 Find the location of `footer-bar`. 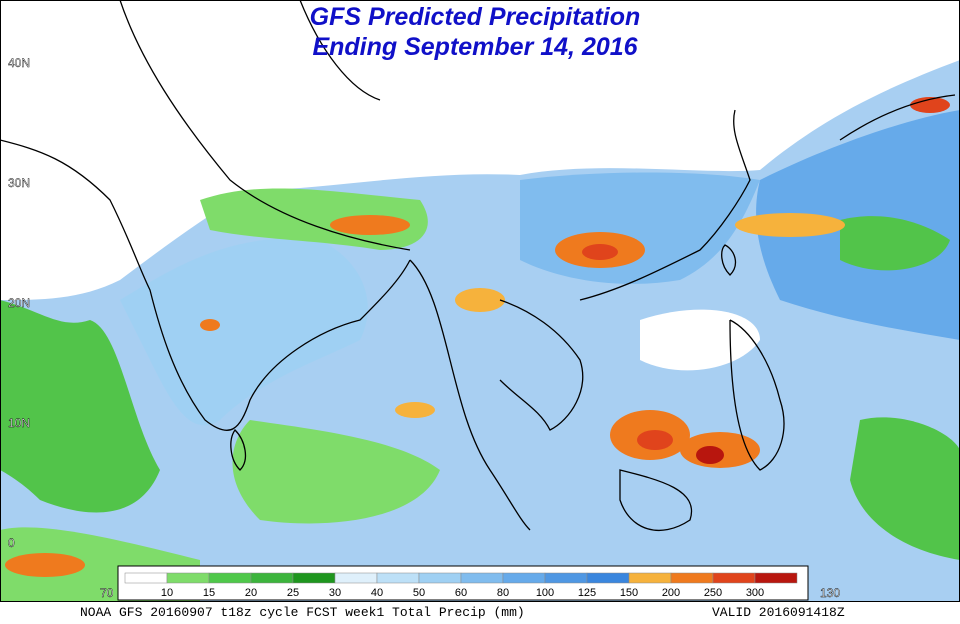

footer-bar is located at coordinates (480, 613).